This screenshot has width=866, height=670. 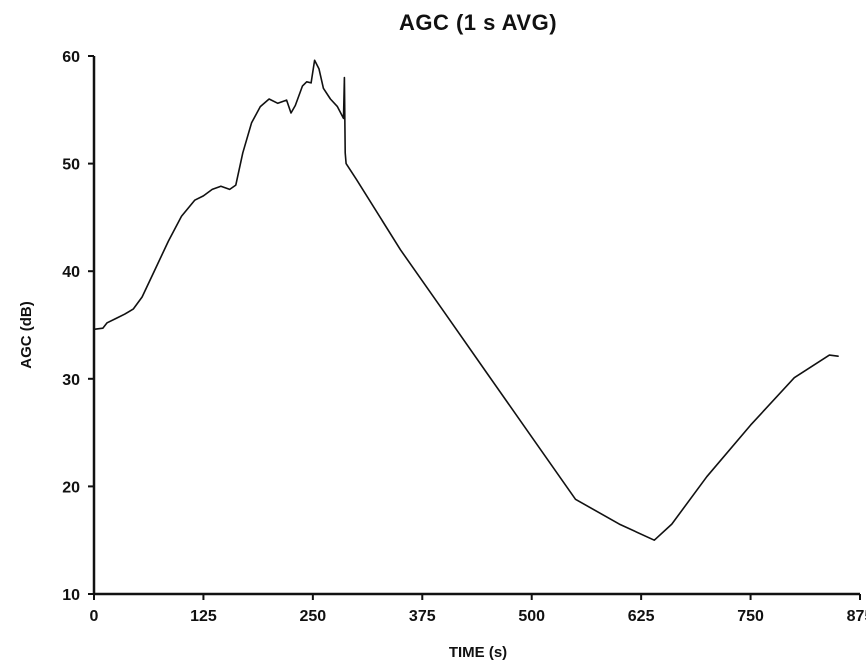 I want to click on x-tick-label: 125, so click(x=203, y=616).